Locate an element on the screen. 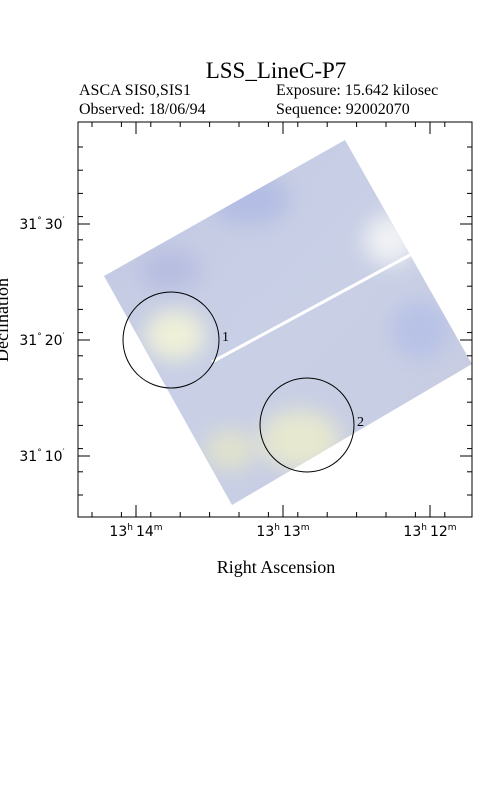  y-tick-label: 31° 10′ is located at coordinates (41, 456).